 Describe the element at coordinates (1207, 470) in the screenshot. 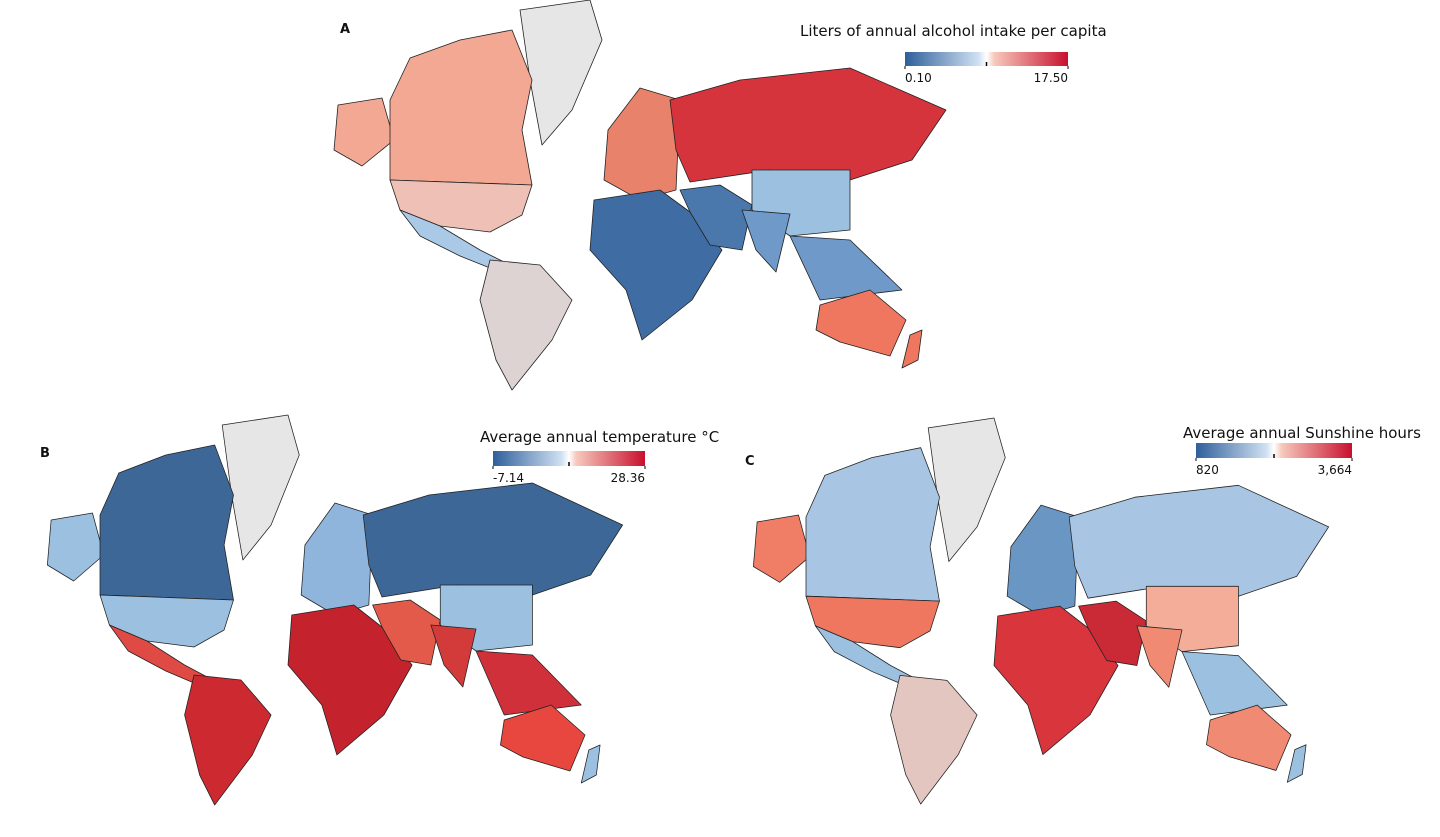

I see `legend-tick-label: 820` at that location.